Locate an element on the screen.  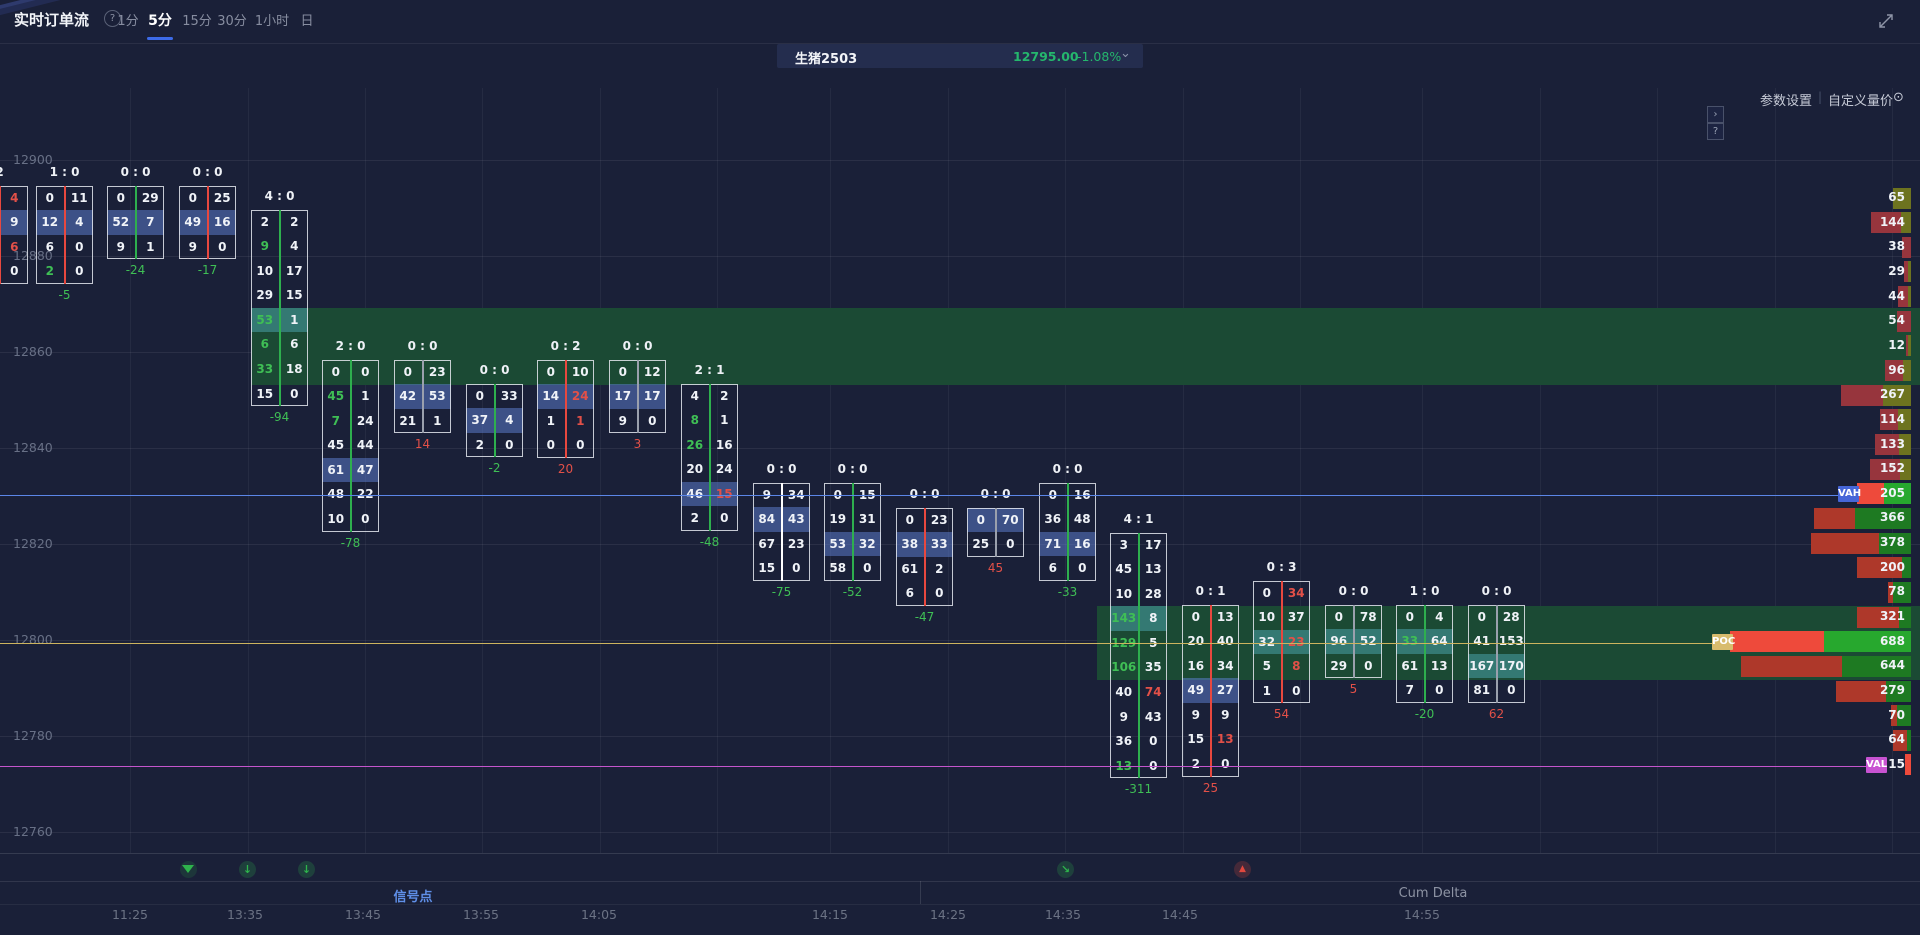
tab-1小时: 1小时 is located at coordinates (272, 21).